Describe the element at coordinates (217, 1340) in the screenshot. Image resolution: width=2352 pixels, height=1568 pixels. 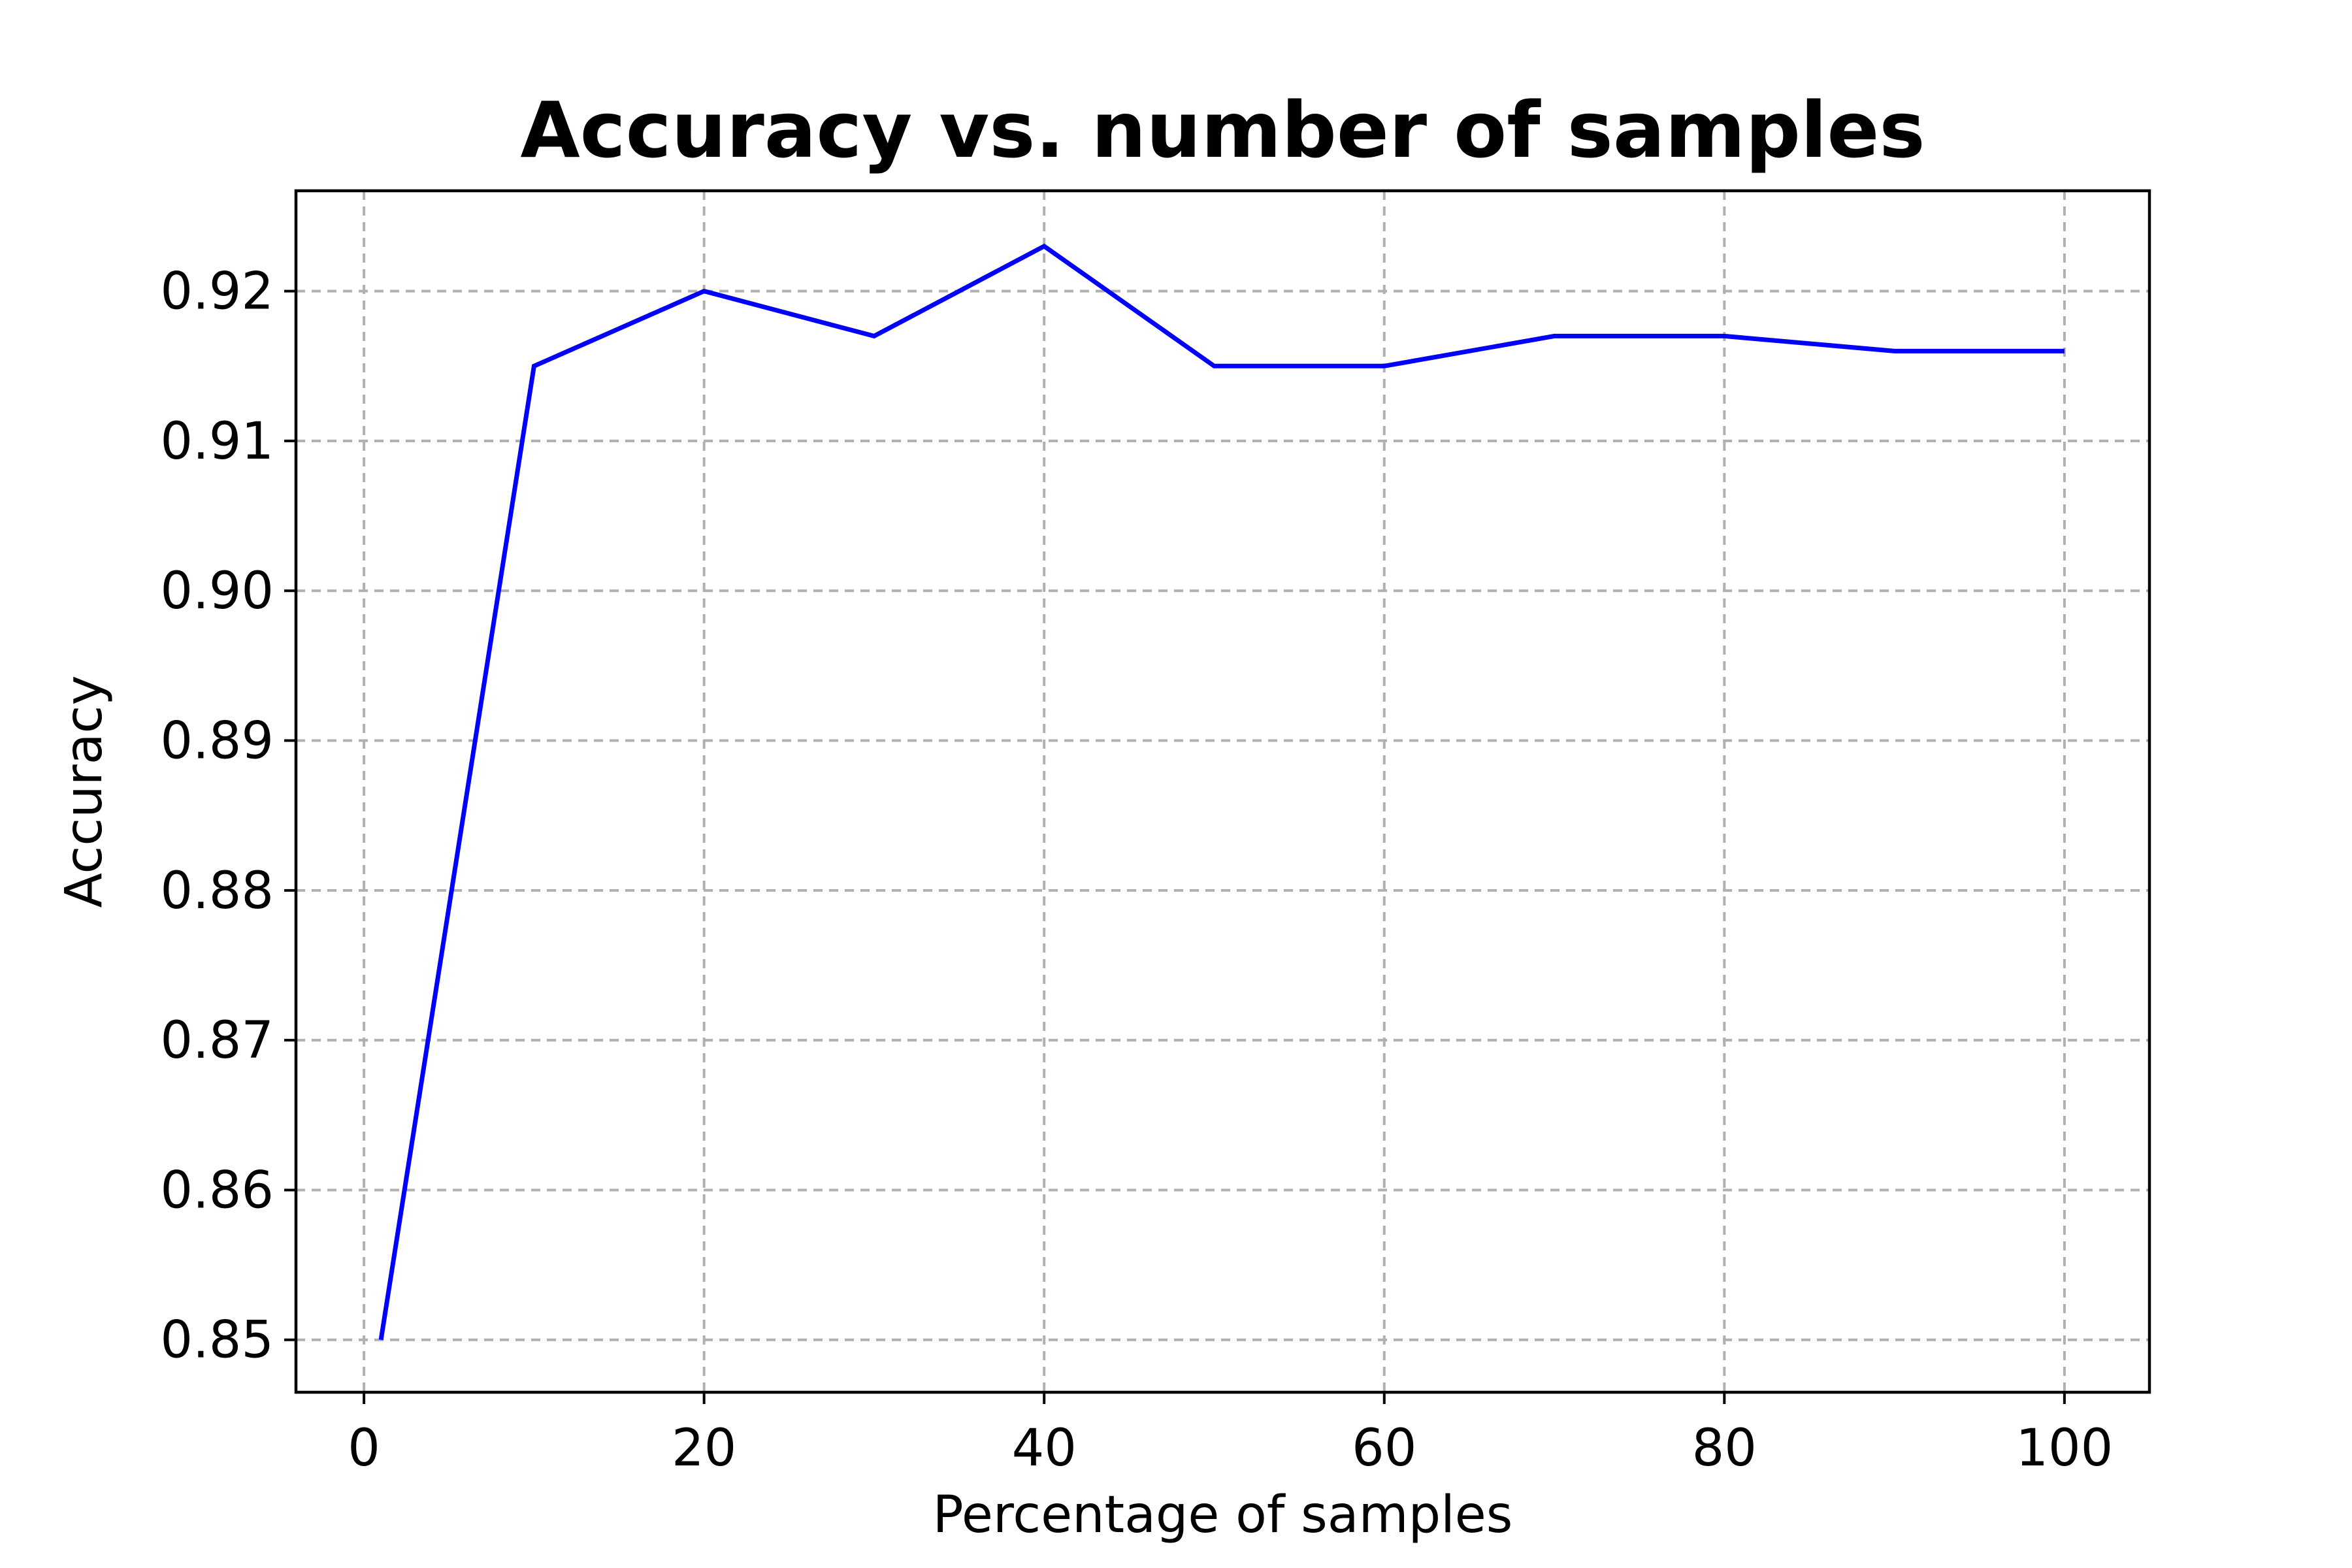
I see `y-tick-label: 0.85` at that location.